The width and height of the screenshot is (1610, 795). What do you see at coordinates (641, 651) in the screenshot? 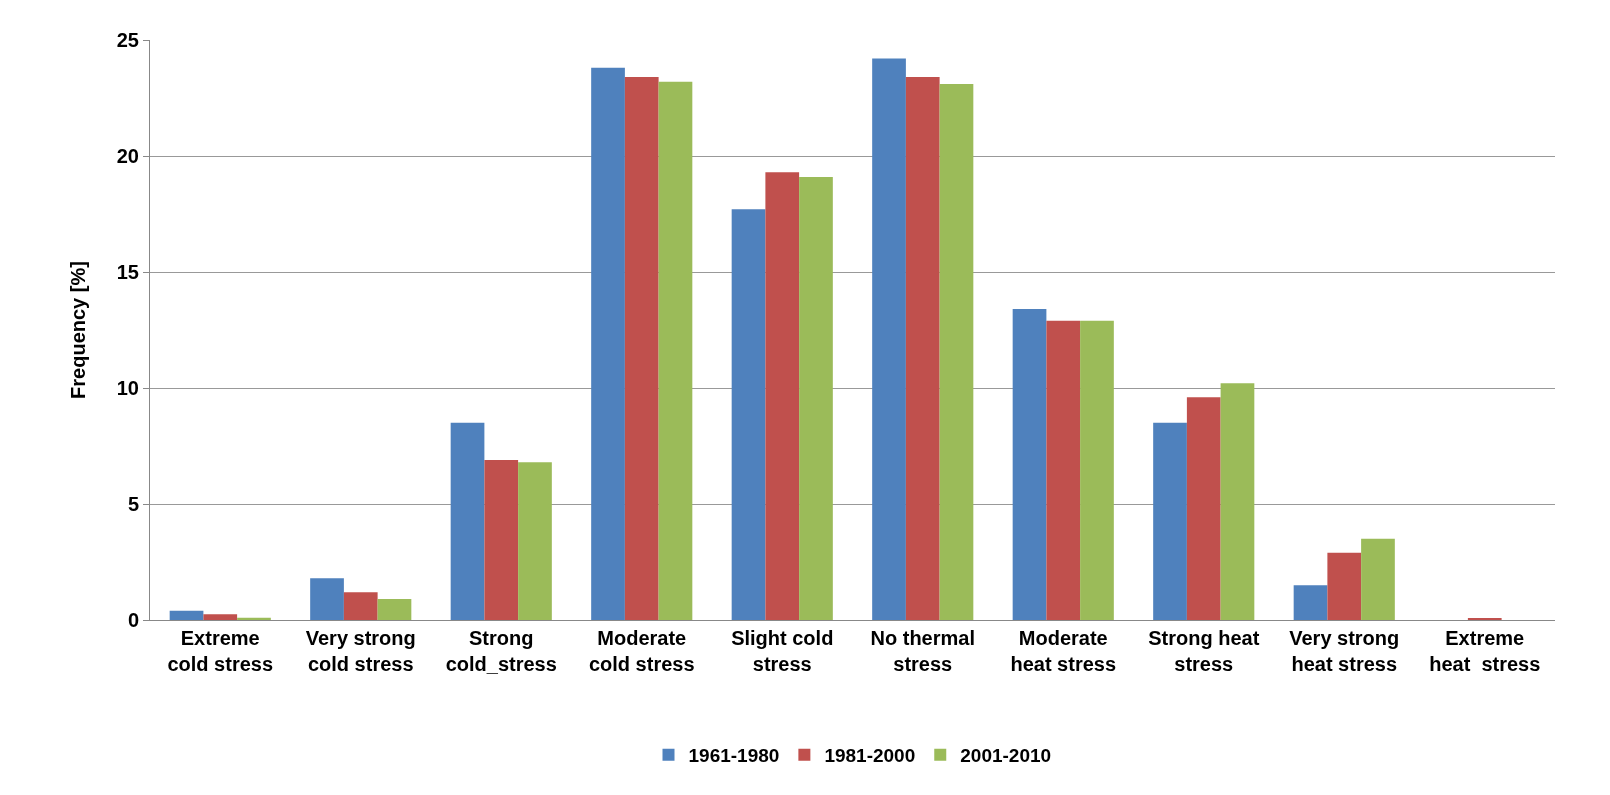
I see `x-tick-label: Moderate cold stress` at bounding box center [641, 651].